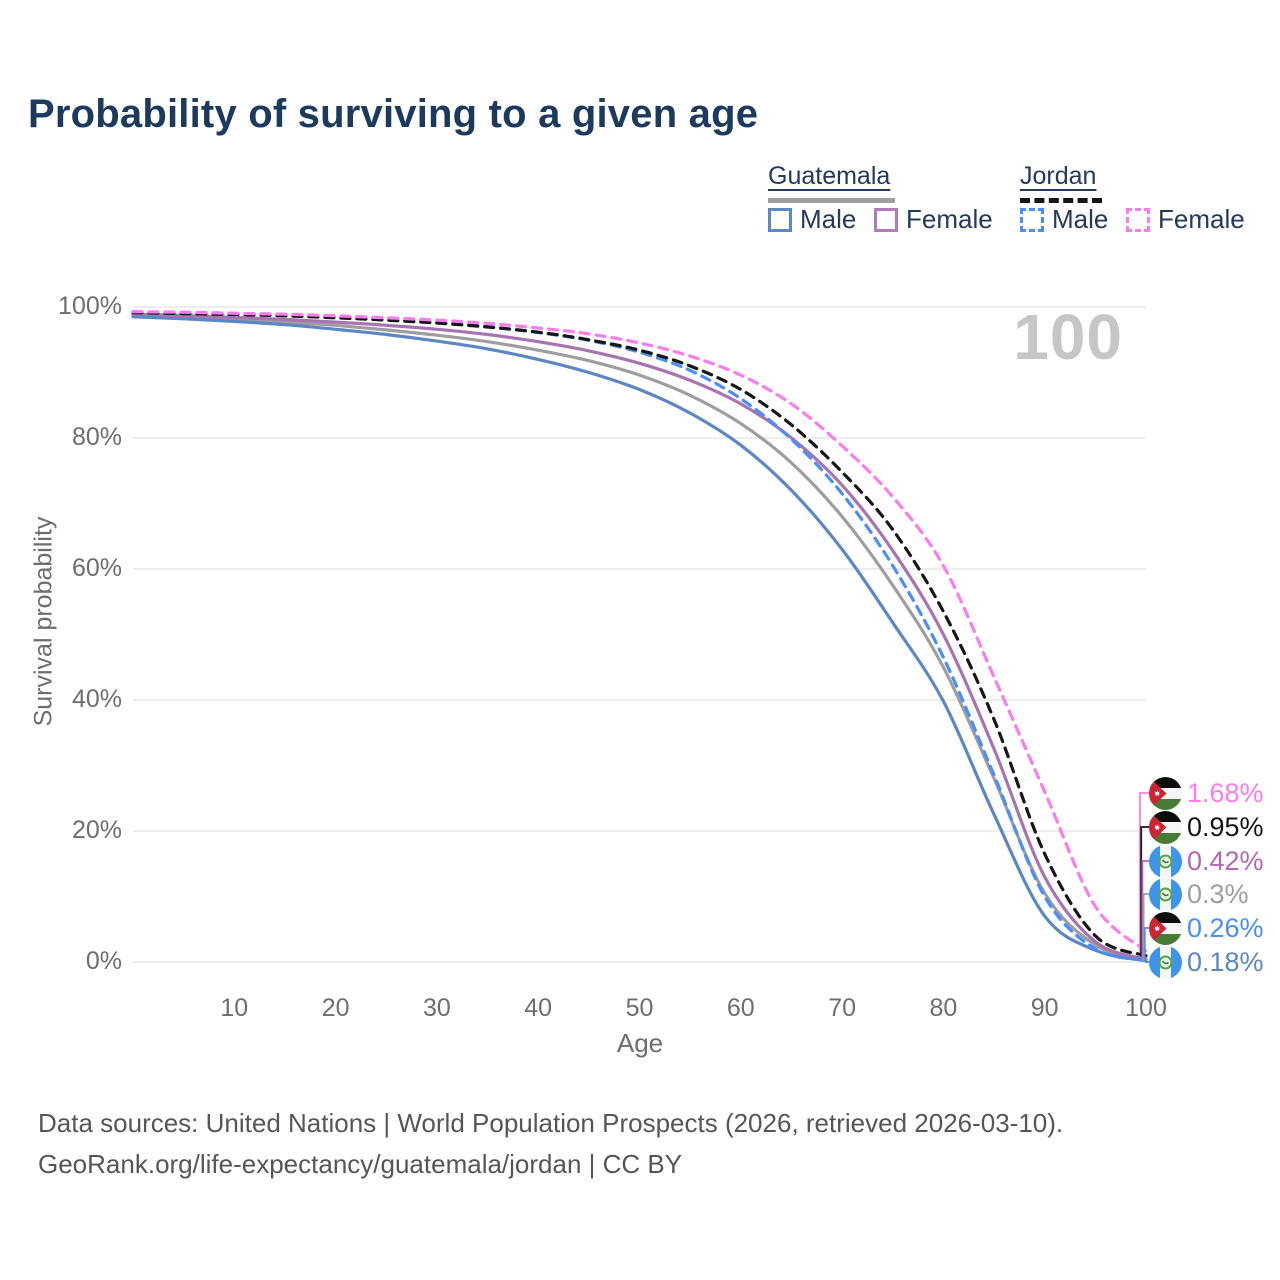 The image size is (1280, 1280). I want to click on legend-group-jordan: Jordan, so click(1061, 182).